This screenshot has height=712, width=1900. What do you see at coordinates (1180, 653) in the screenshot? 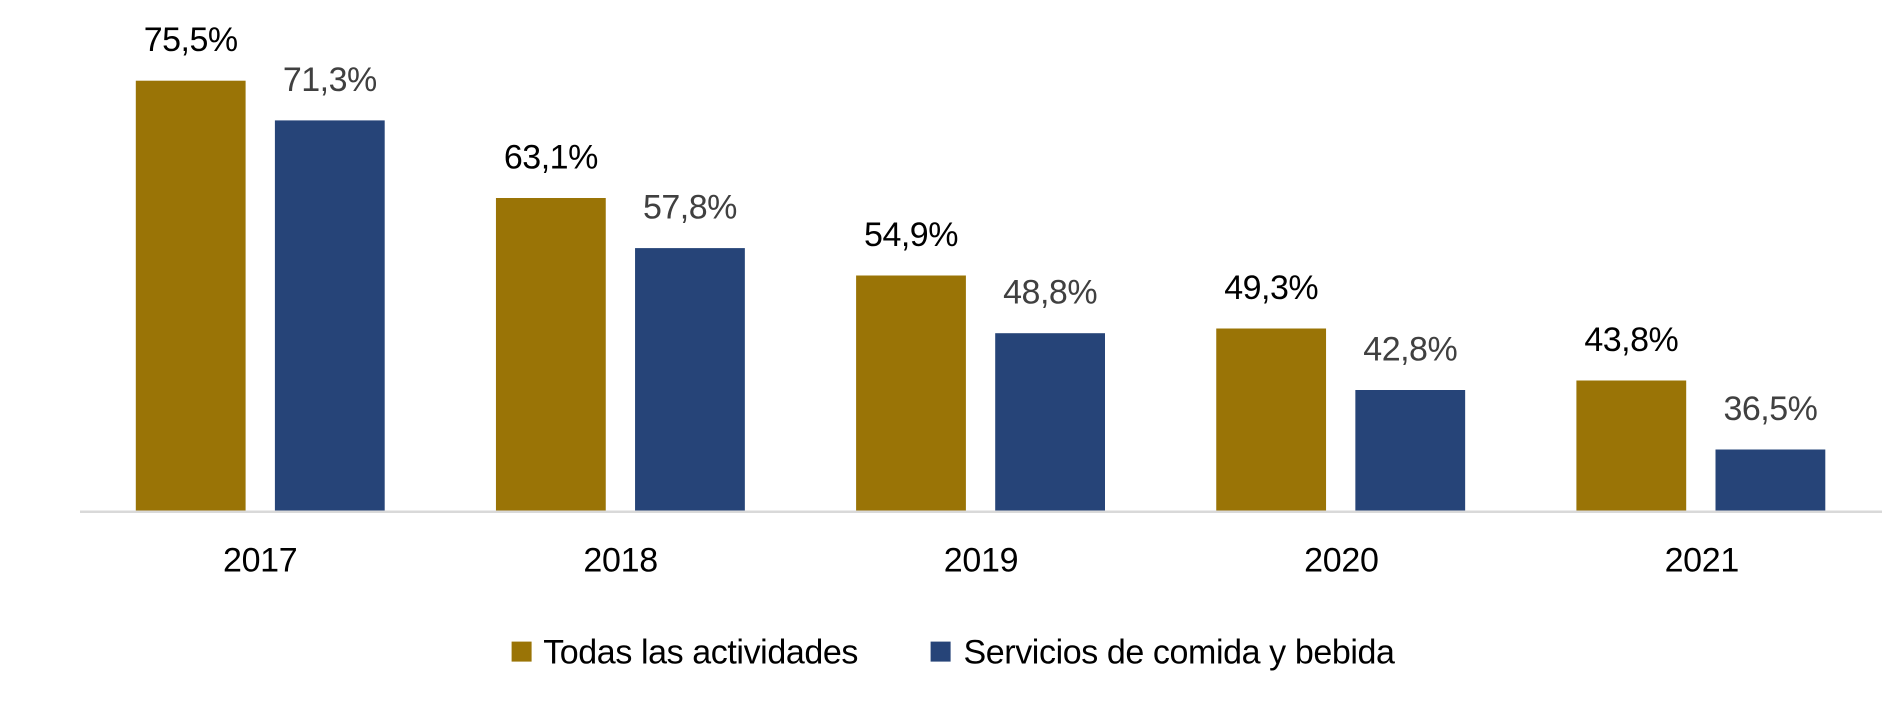
I see `svg-text: Servicios de comida y bebida` at bounding box center [1180, 653].